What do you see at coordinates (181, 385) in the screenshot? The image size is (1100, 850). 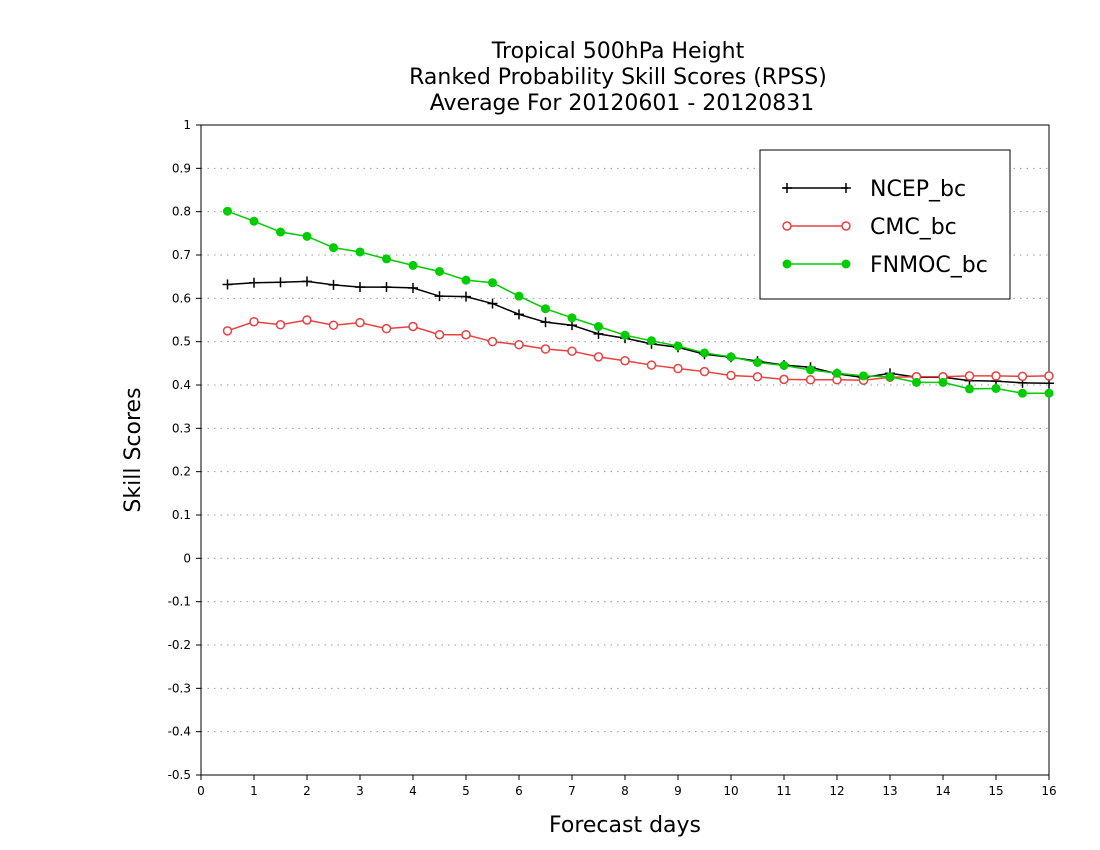 I see `y-tick-label: 0.4` at bounding box center [181, 385].